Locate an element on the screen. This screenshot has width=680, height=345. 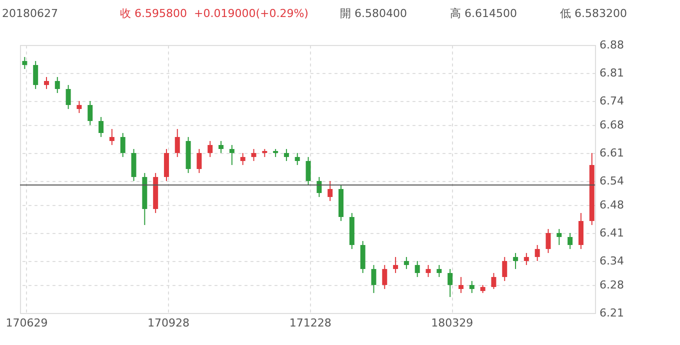
y-tick-label: 6.48 is located at coordinates (612, 205).